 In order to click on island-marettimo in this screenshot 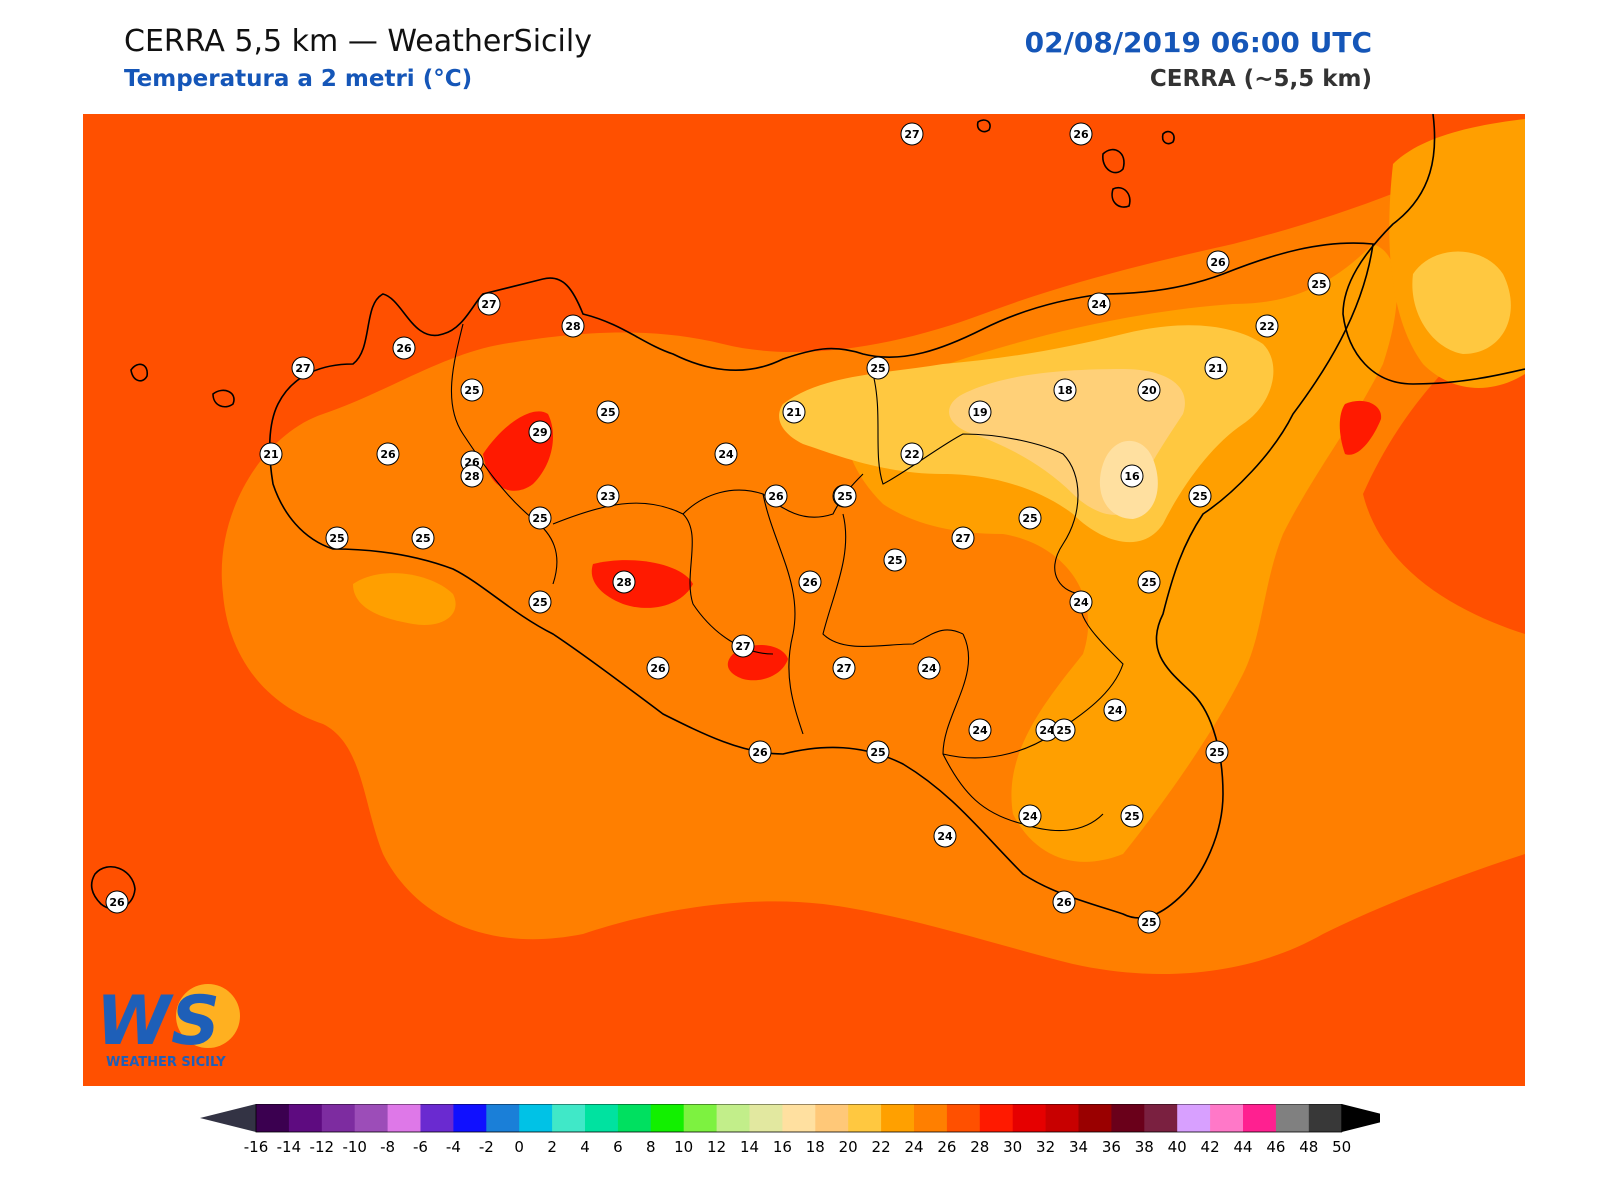, I will do `click(139, 372)`.